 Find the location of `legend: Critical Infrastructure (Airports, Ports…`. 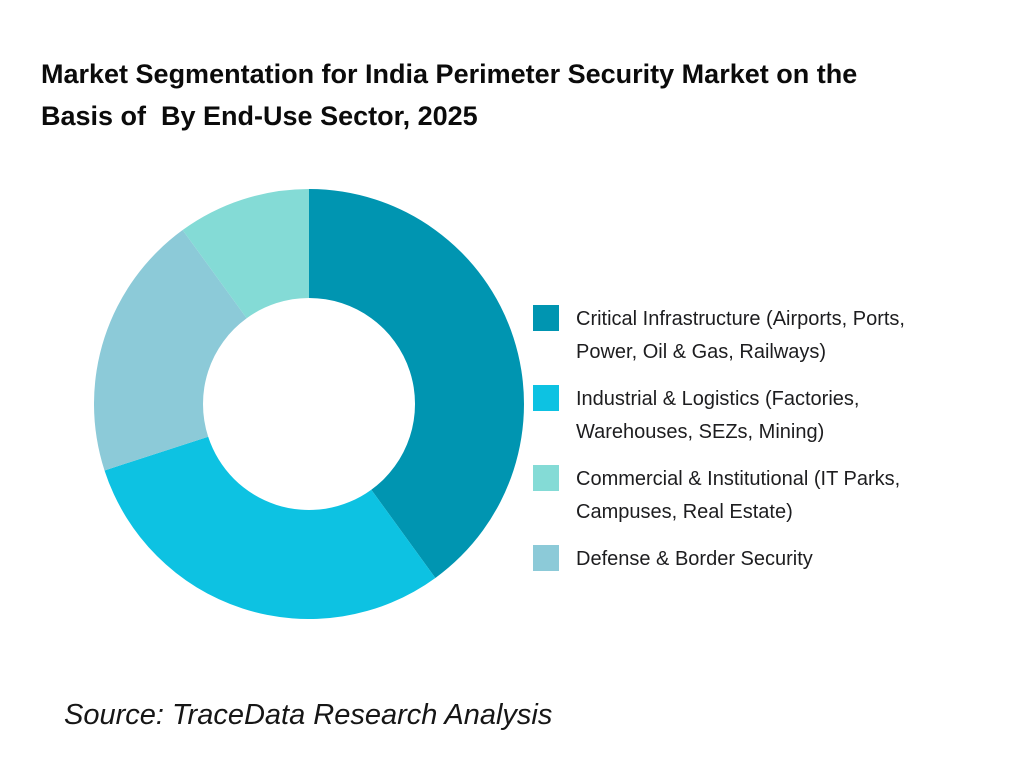

legend: Critical Infrastructure (Airports, Ports… is located at coordinates (719, 447).